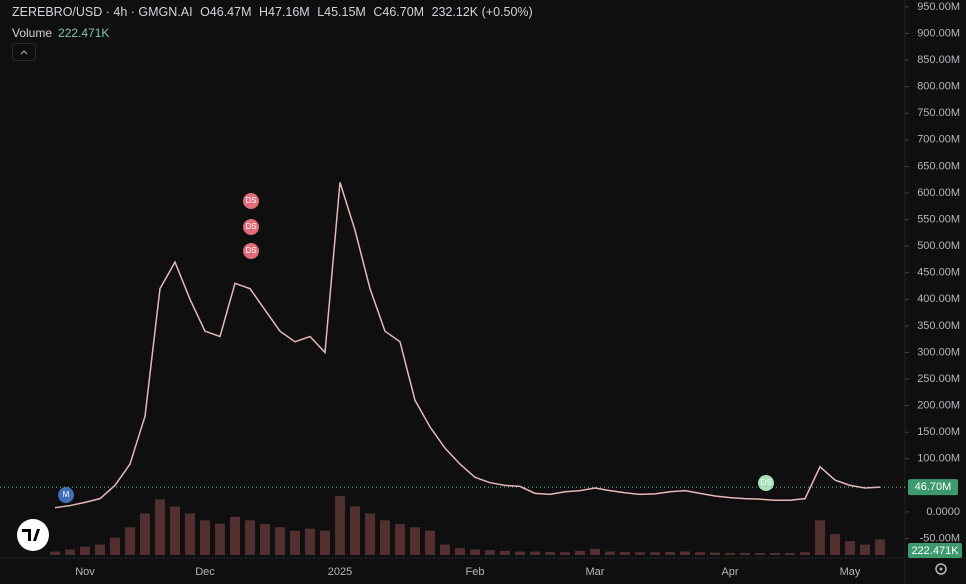 The height and width of the screenshot is (584, 966). Describe the element at coordinates (85, 572) in the screenshot. I see `x-tick-label: Nov` at that location.